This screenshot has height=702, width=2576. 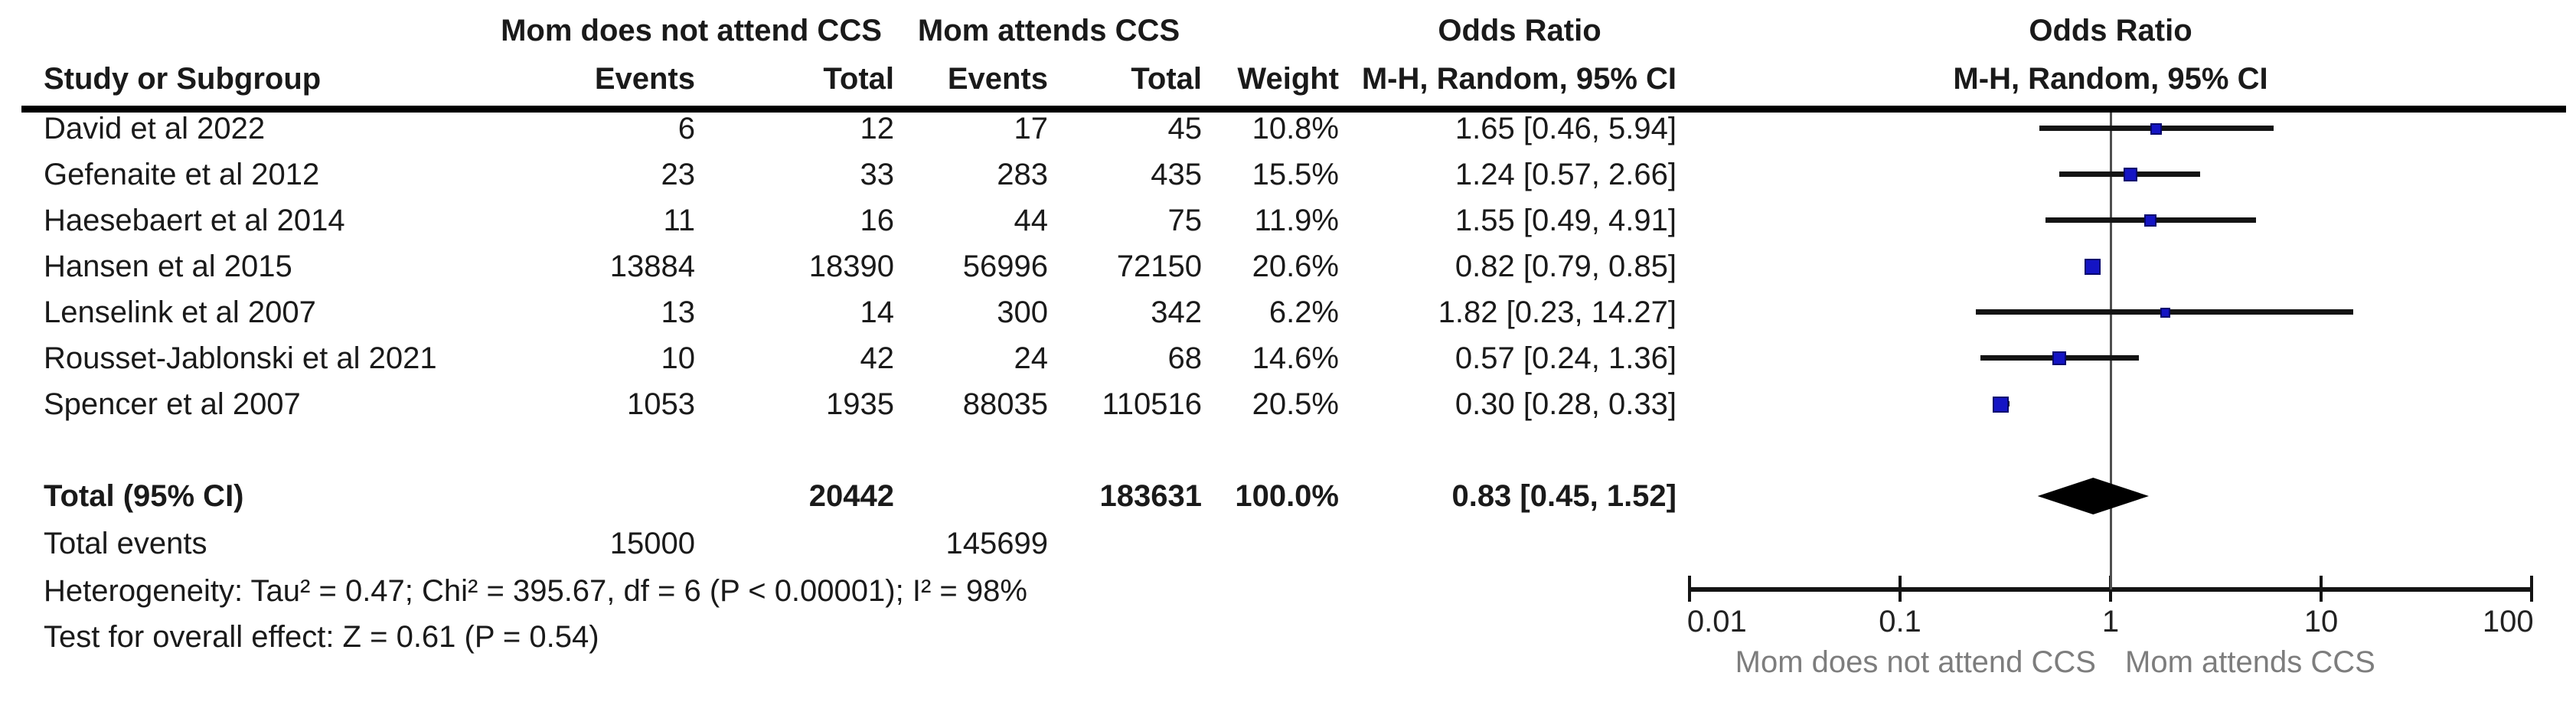 What do you see at coordinates (1566, 404) in the screenshot?
I see `or-ci-value: 0.30 [0.28, 0.33]` at bounding box center [1566, 404].